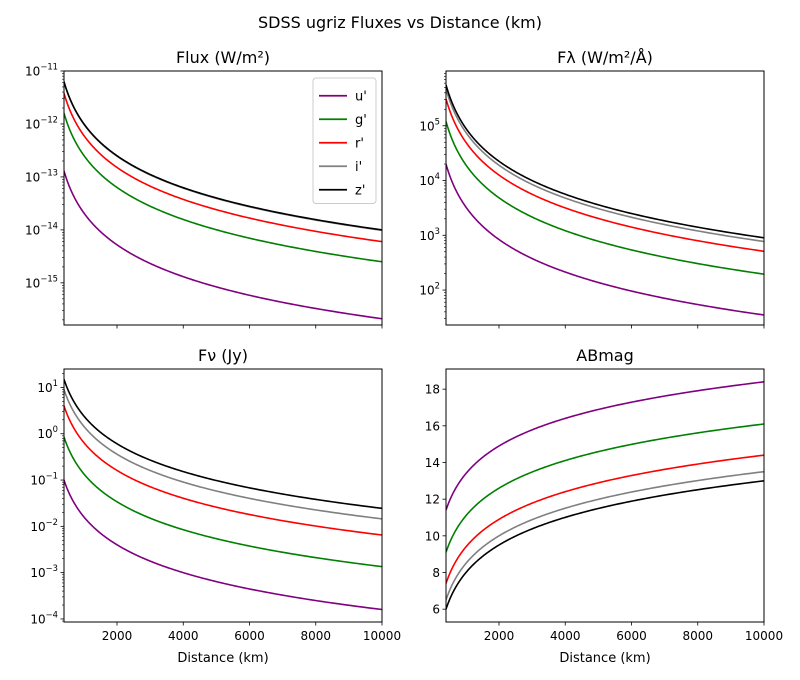  What do you see at coordinates (429, 124) in the screenshot?
I see `y-tick-label: 10⁵` at bounding box center [429, 124].